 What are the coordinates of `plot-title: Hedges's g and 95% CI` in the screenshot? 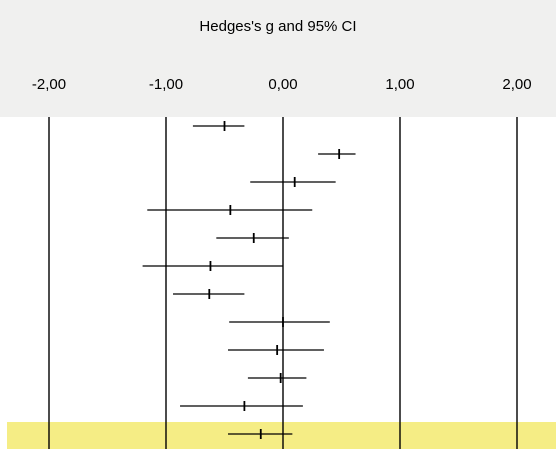 It's located at (278, 26).